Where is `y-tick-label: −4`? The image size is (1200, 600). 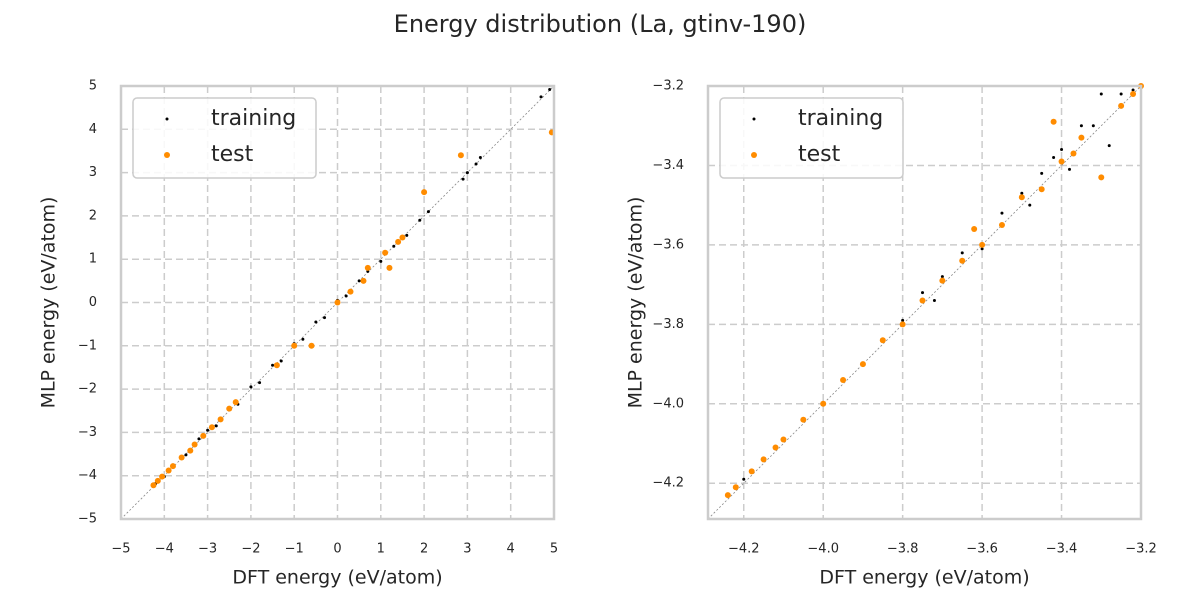 y-tick-label: −4 is located at coordinates (87, 475).